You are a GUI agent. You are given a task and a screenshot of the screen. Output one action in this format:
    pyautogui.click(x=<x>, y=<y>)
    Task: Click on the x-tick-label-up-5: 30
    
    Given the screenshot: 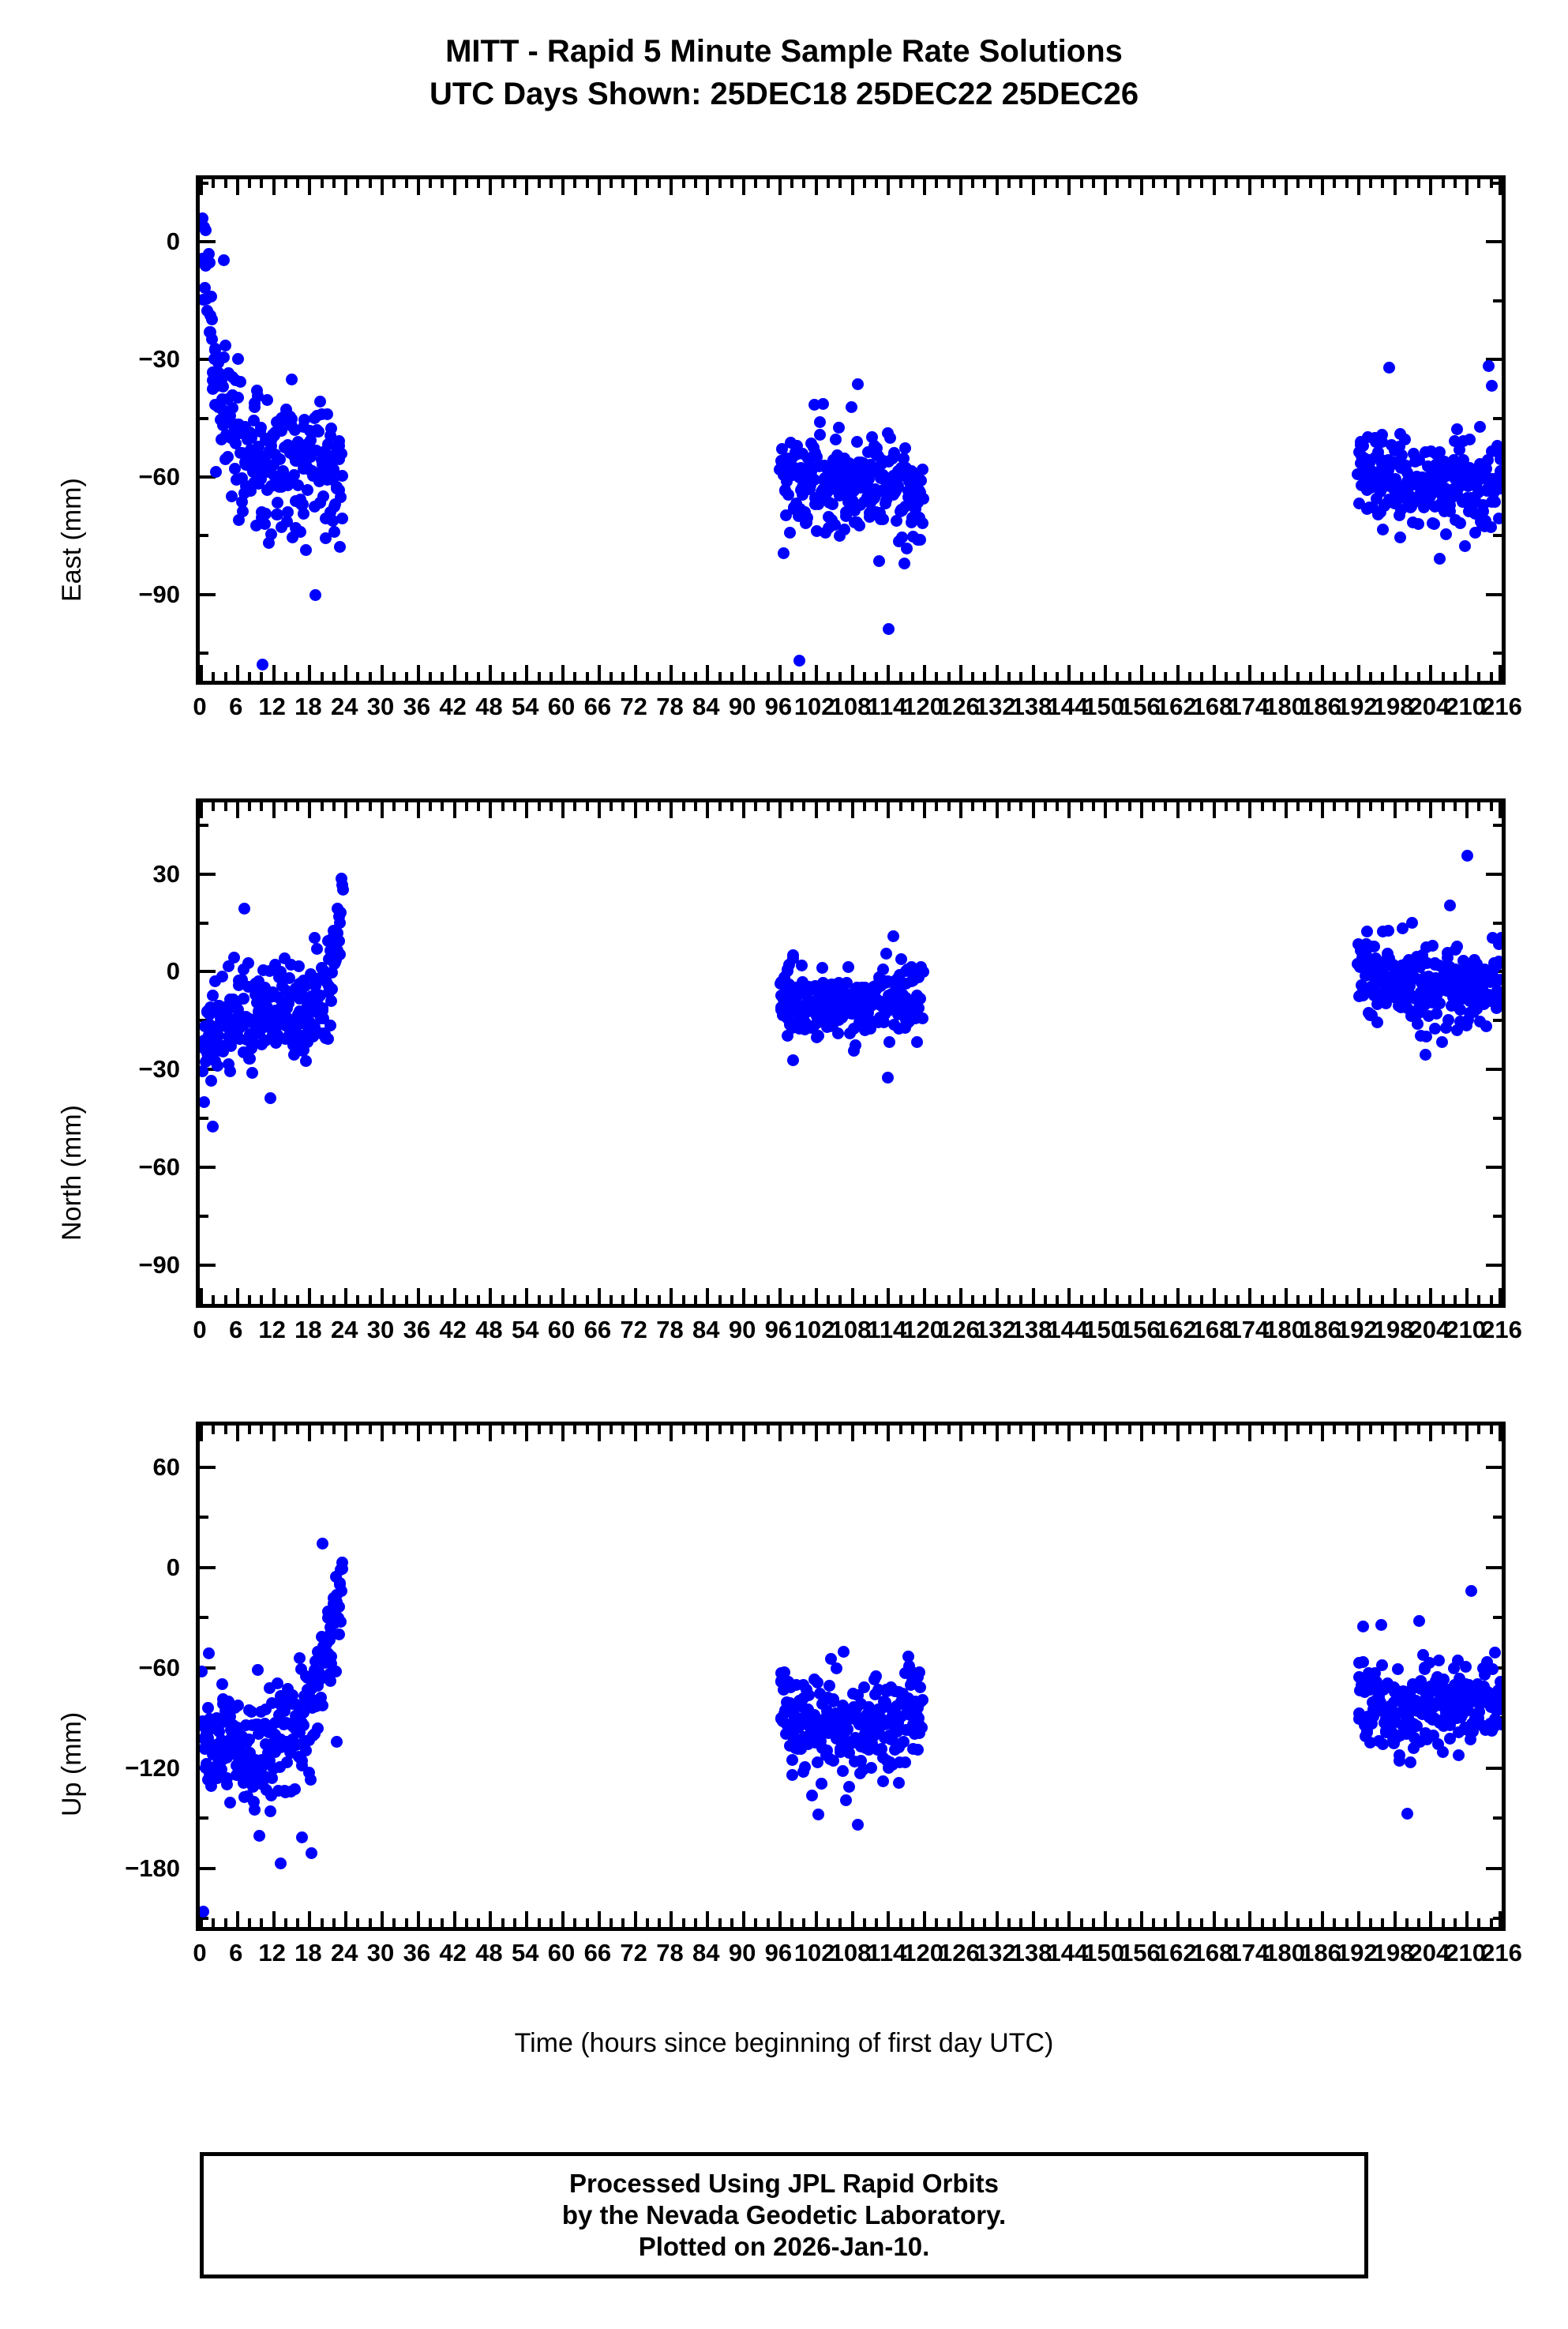 What is the action you would take?
    pyautogui.click(x=380, y=1953)
    